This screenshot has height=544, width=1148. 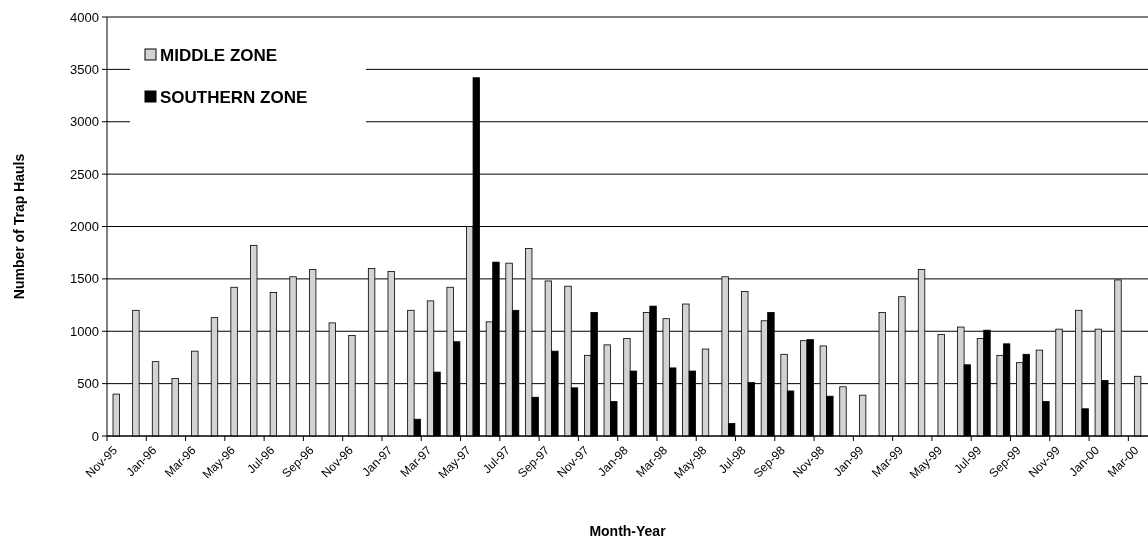 I want to click on y-tick-label: 1500, so click(x=84, y=279).